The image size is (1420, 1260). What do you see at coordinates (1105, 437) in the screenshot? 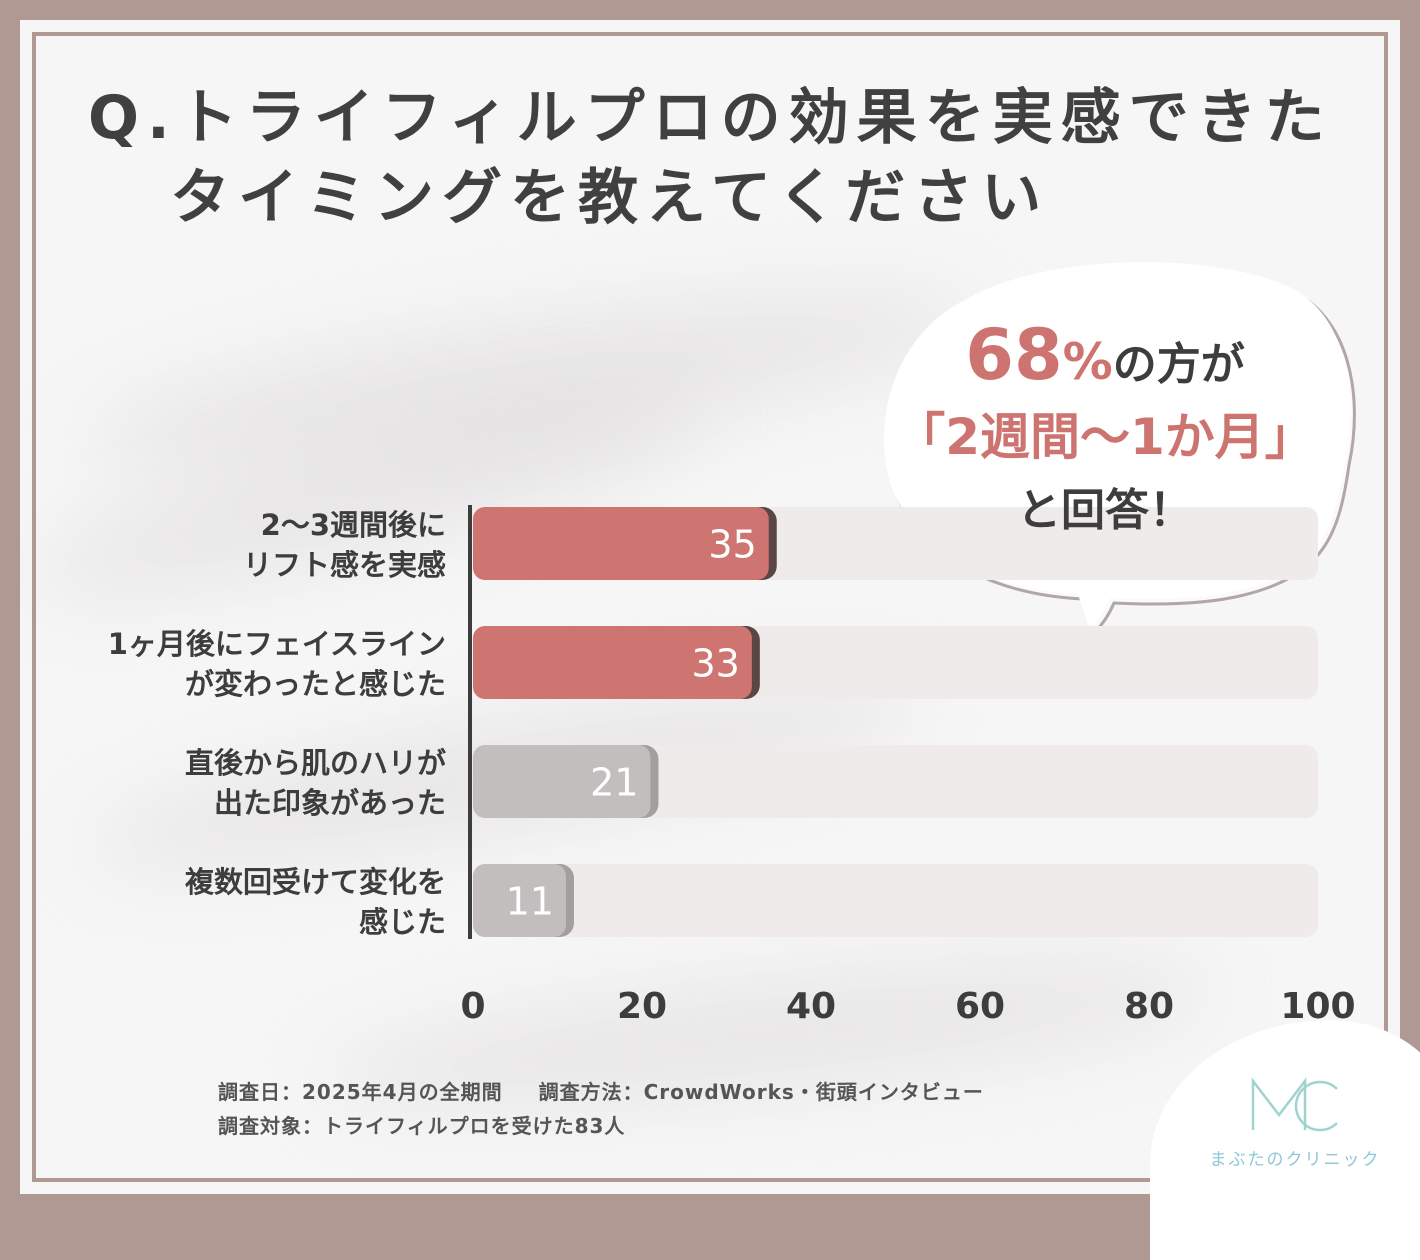
I see `callout-line-2: 「2週間〜1か月」` at bounding box center [1105, 437].